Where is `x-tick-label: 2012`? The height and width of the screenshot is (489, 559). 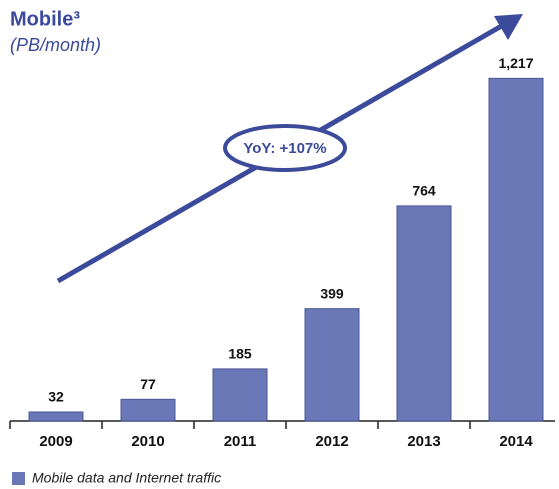 x-tick-label: 2012 is located at coordinates (331, 441).